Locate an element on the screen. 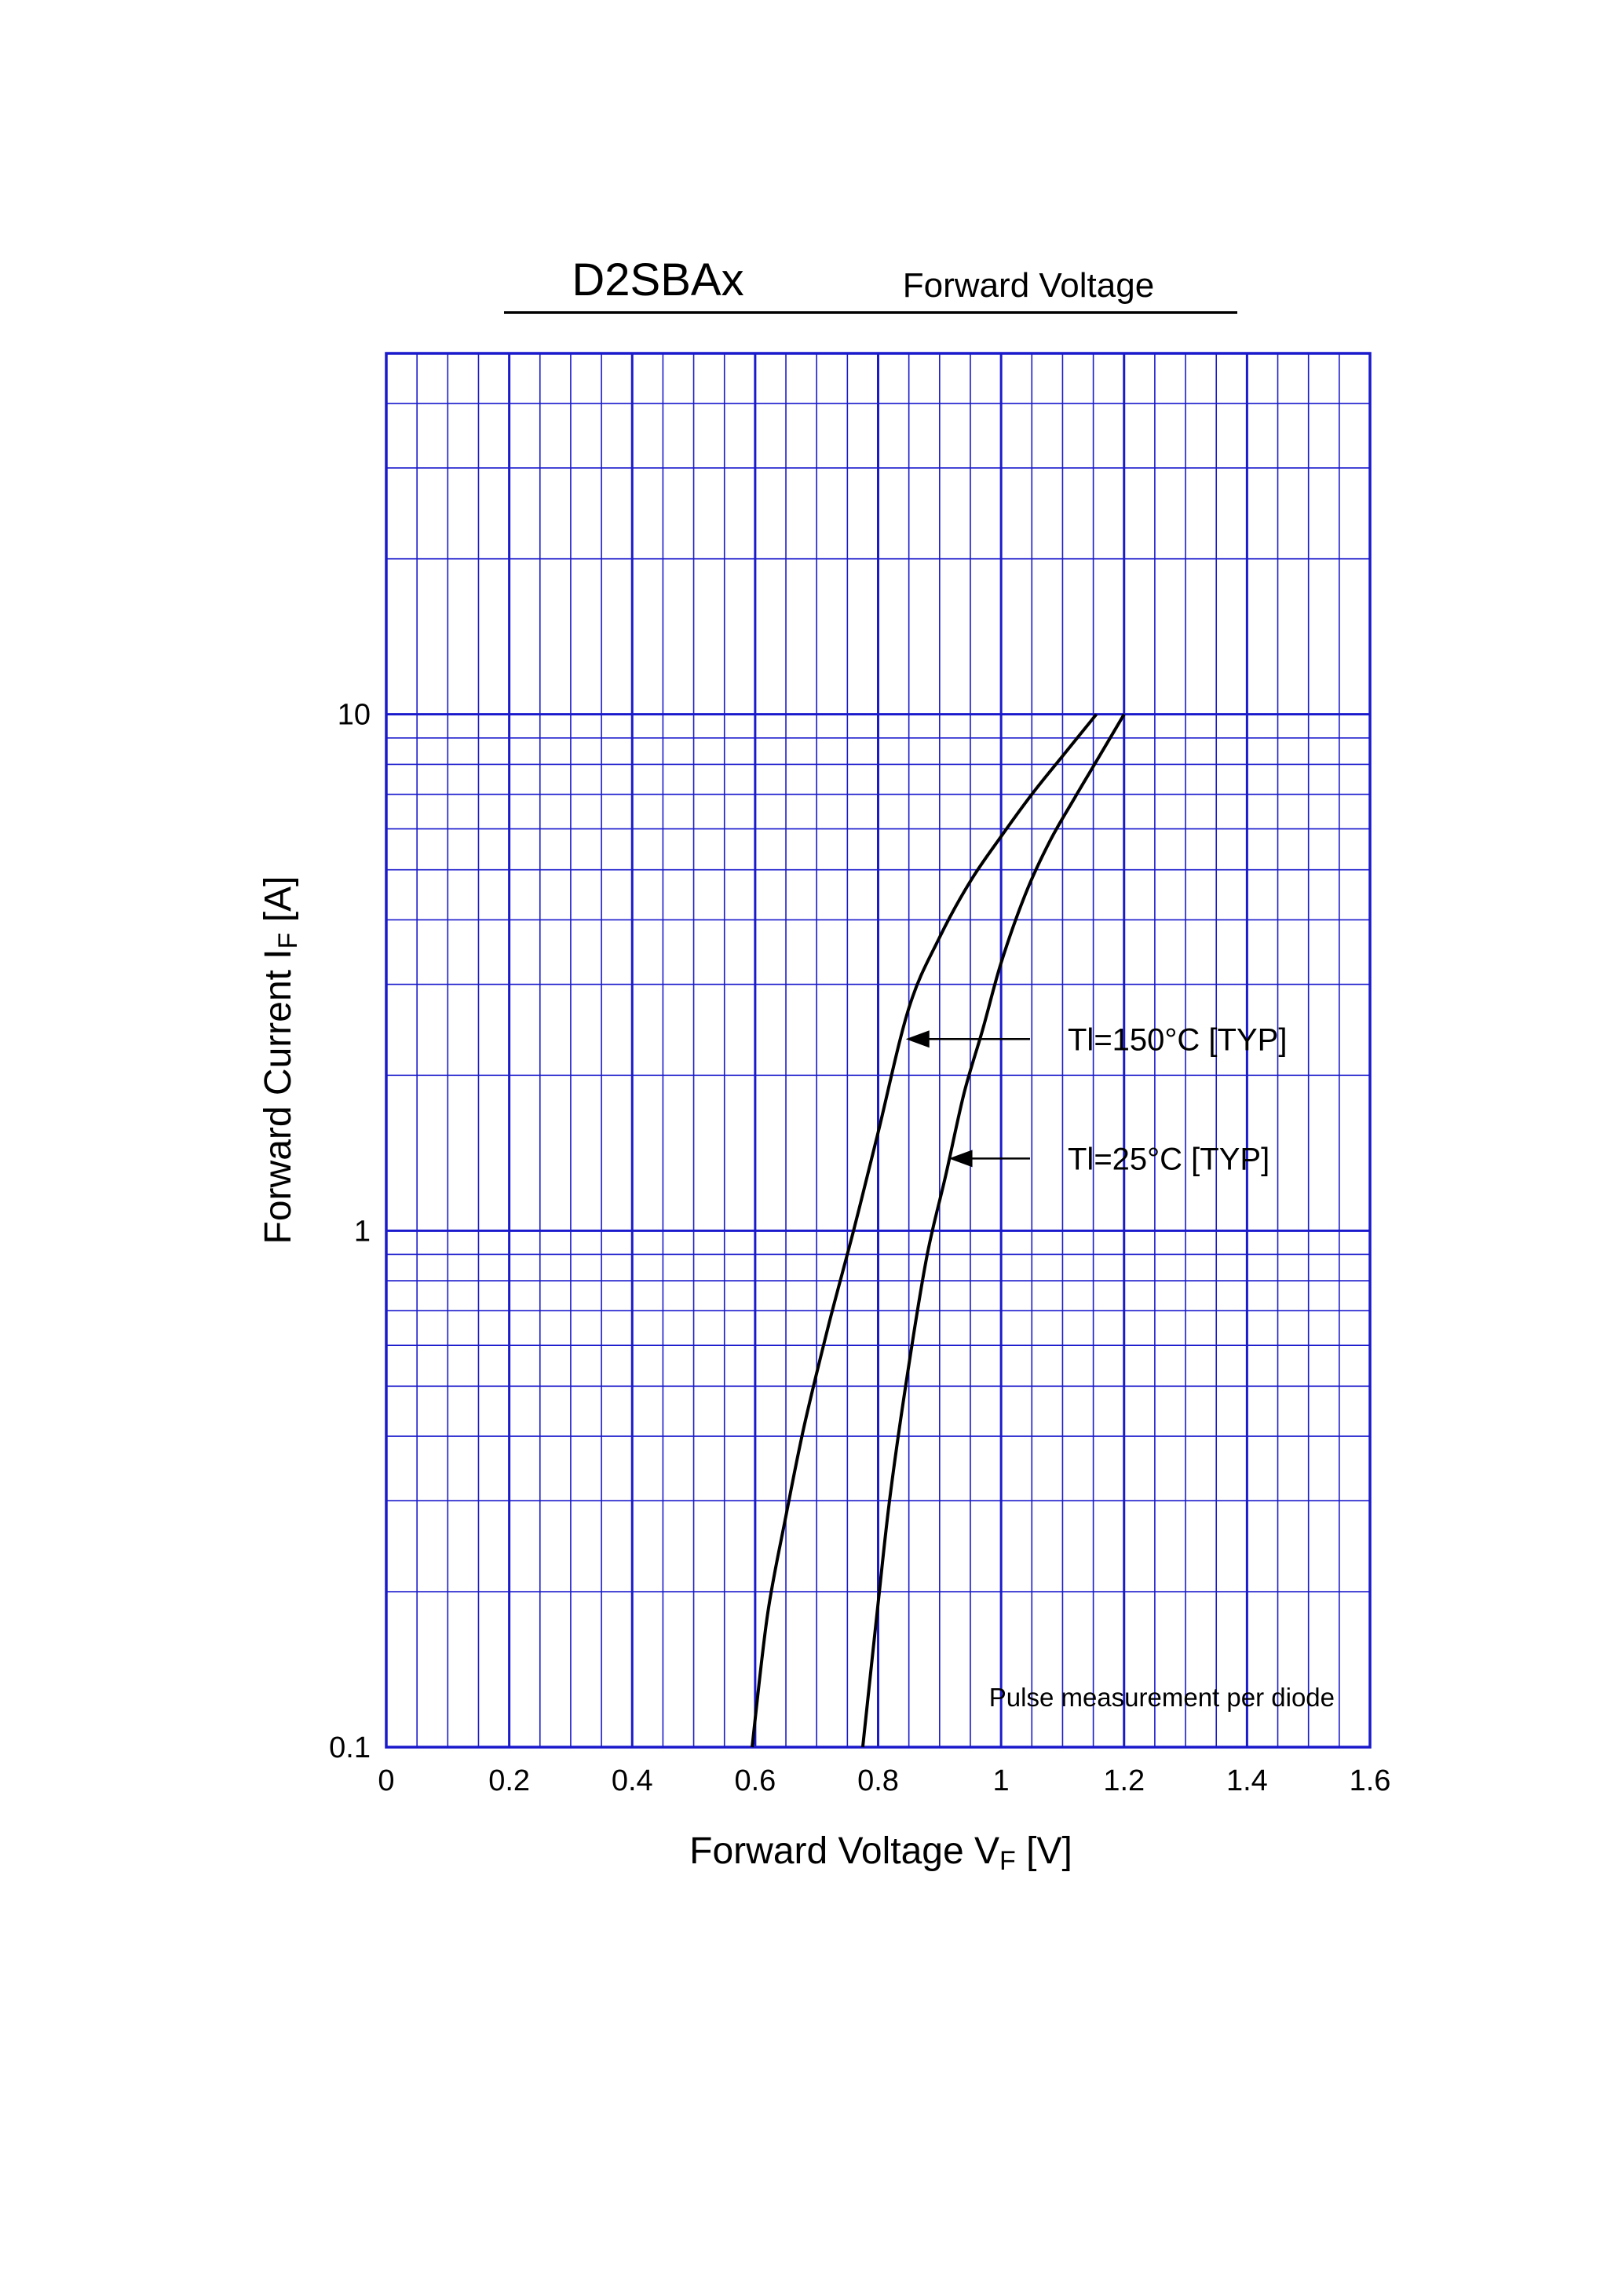 This screenshot has width=1622, height=2296. series-line-150c is located at coordinates (924, 1230).